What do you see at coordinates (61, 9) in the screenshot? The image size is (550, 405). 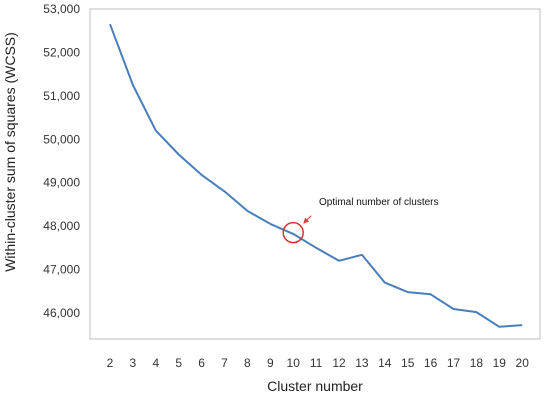 I see `y-tick-label: 53,000` at bounding box center [61, 9].